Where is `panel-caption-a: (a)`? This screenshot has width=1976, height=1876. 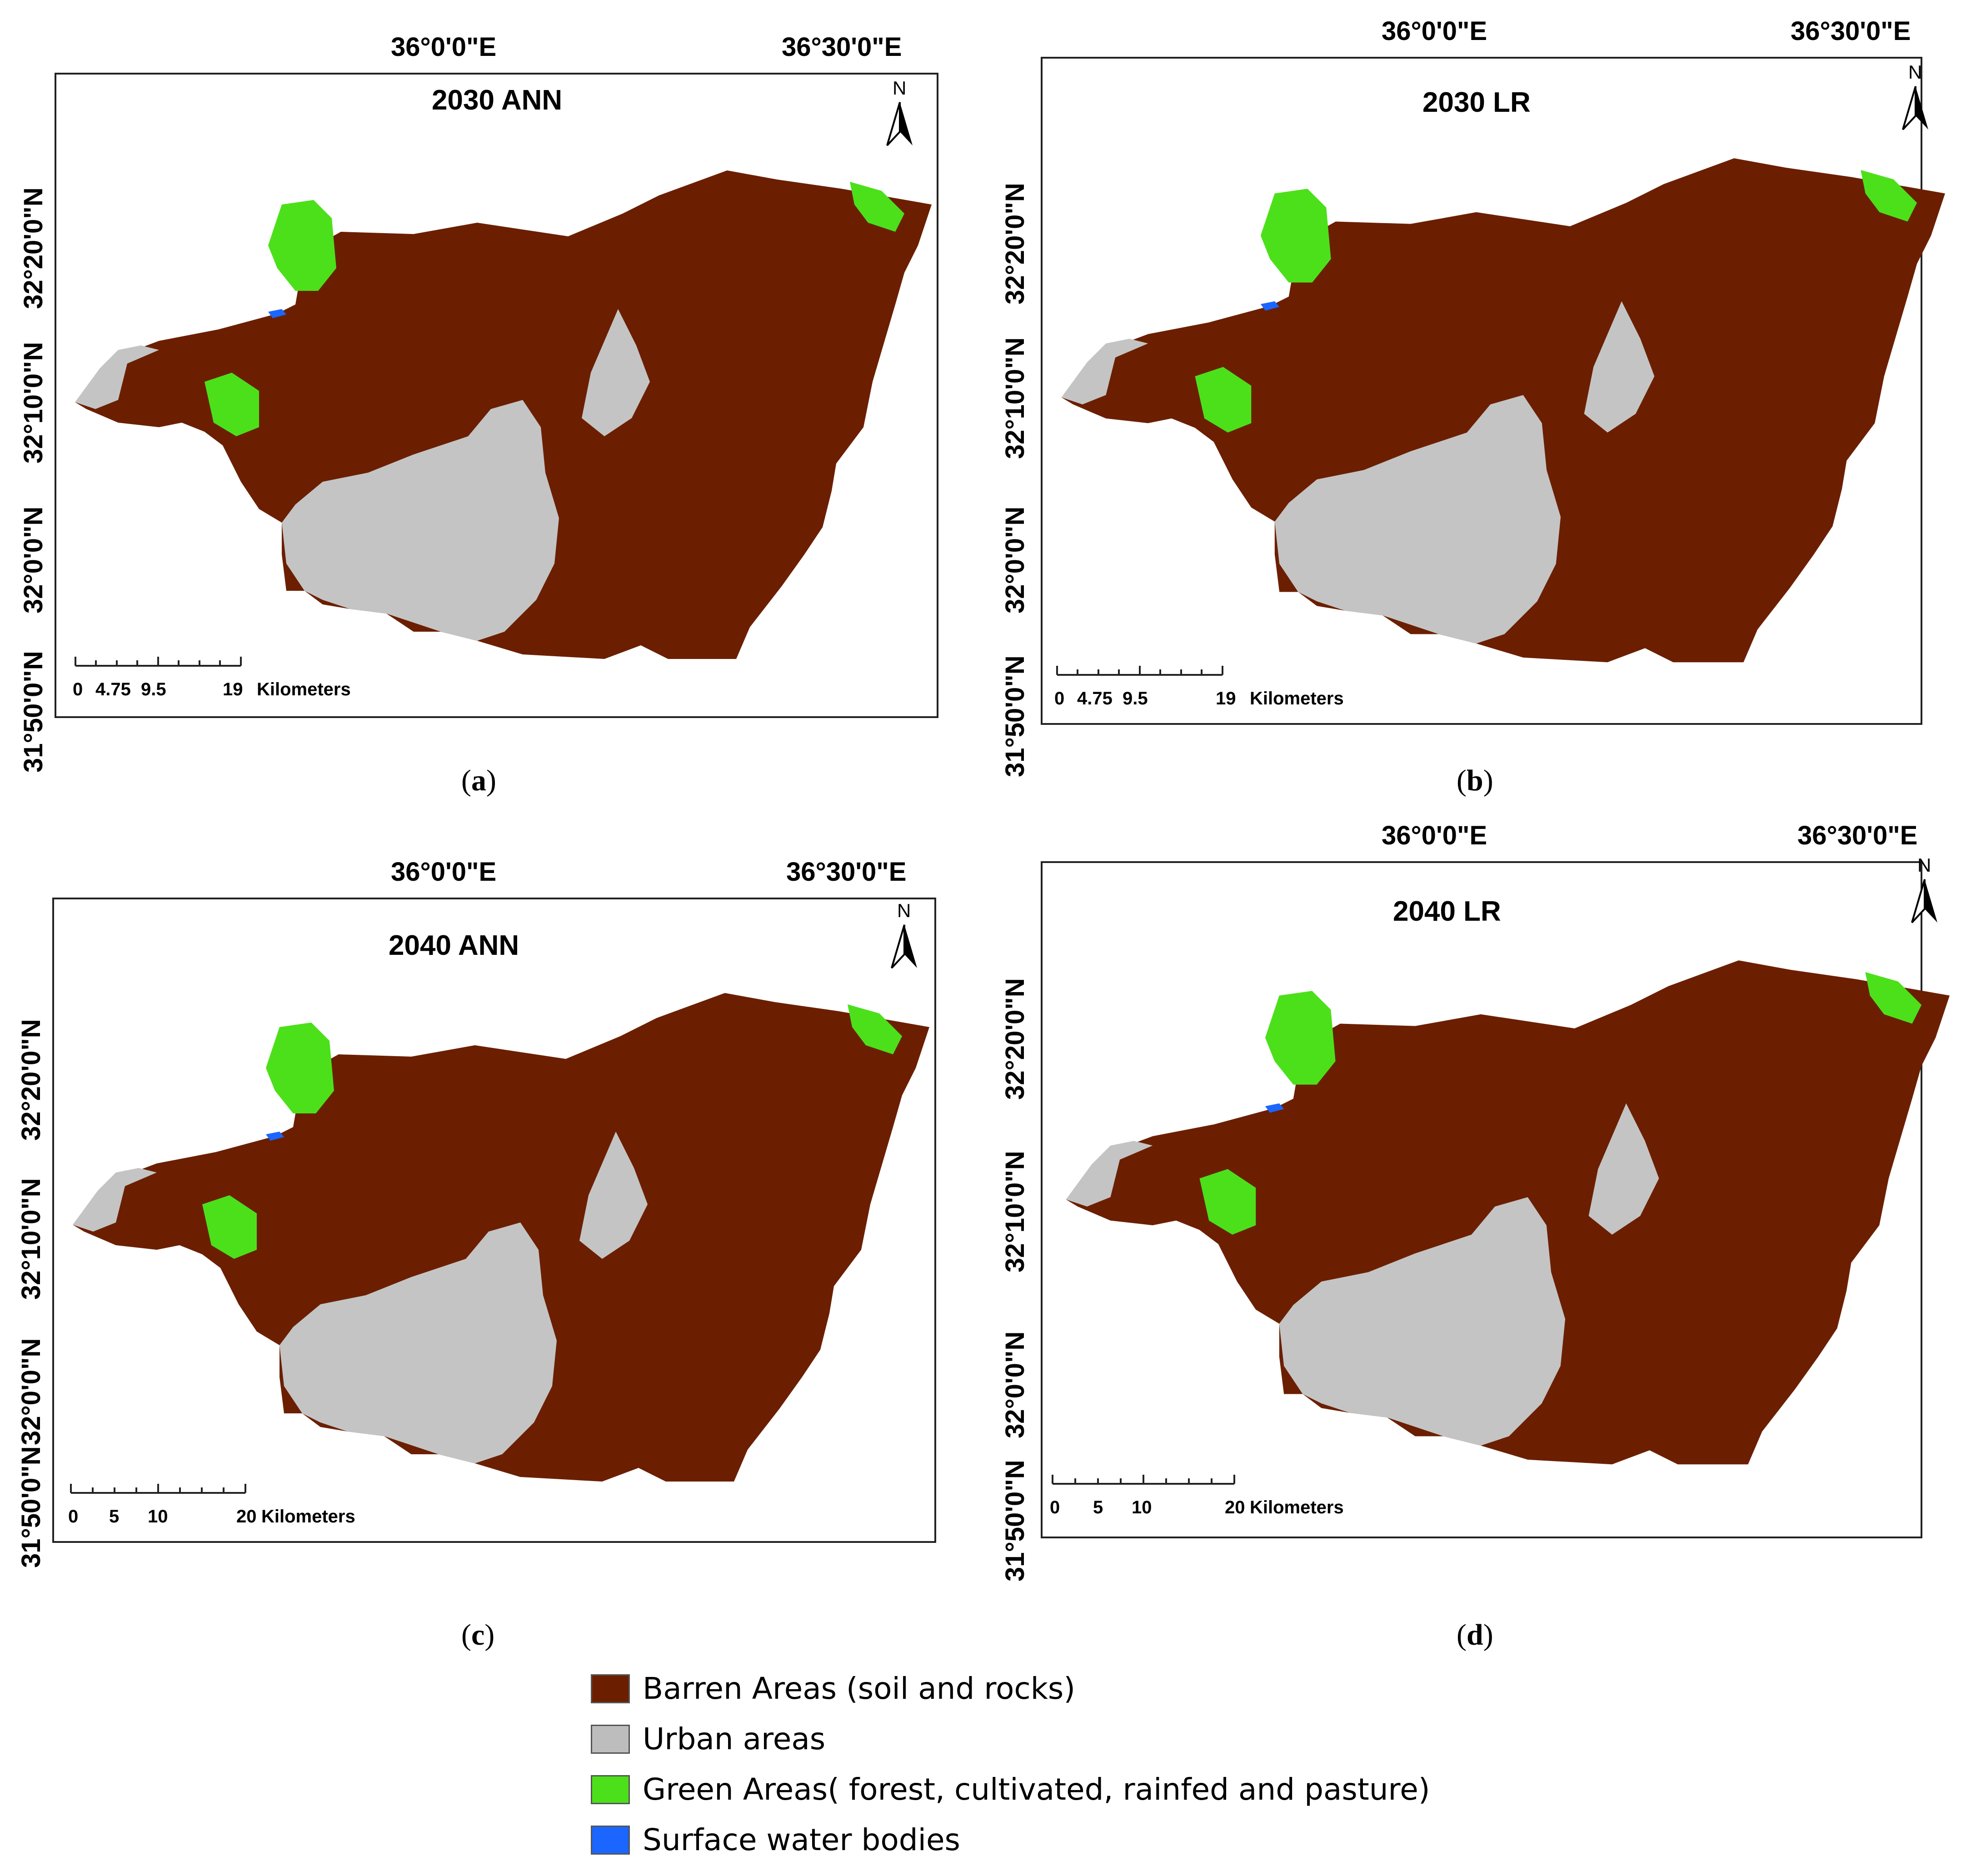 panel-caption-a: (a) is located at coordinates (478, 780).